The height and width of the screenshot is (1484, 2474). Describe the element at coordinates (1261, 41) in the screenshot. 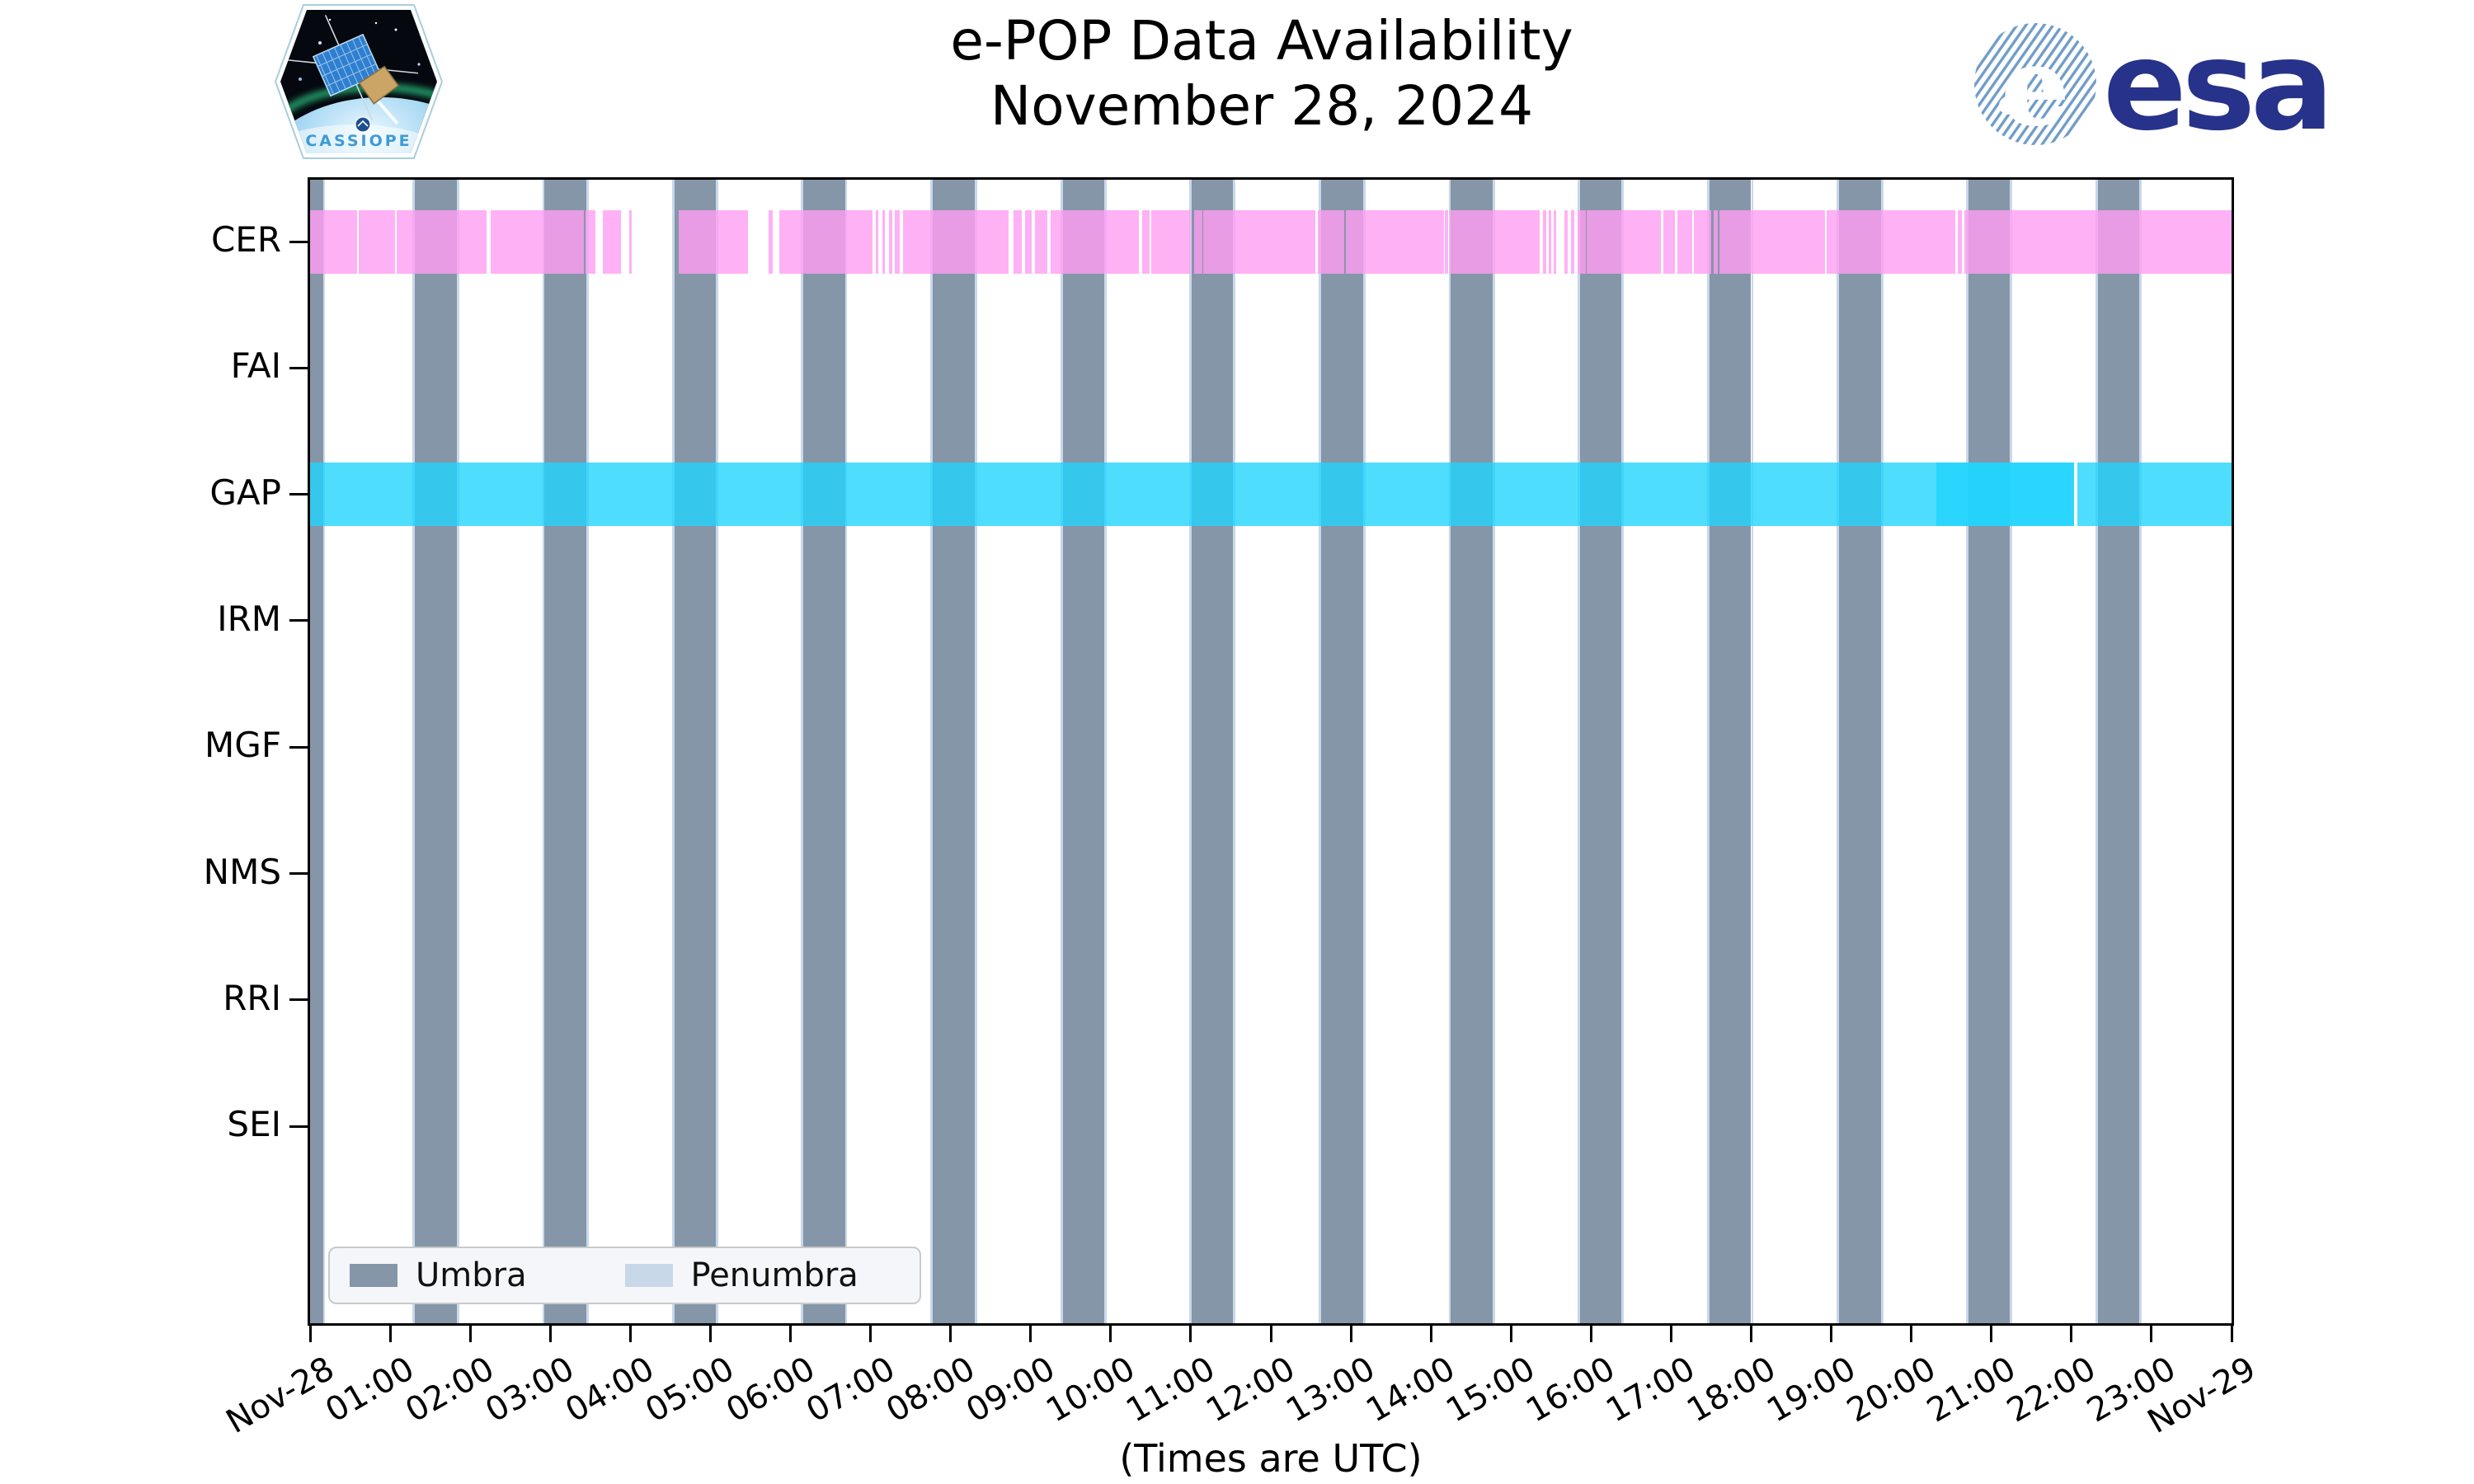

I see `chart-title: e-POP Data Availability` at that location.